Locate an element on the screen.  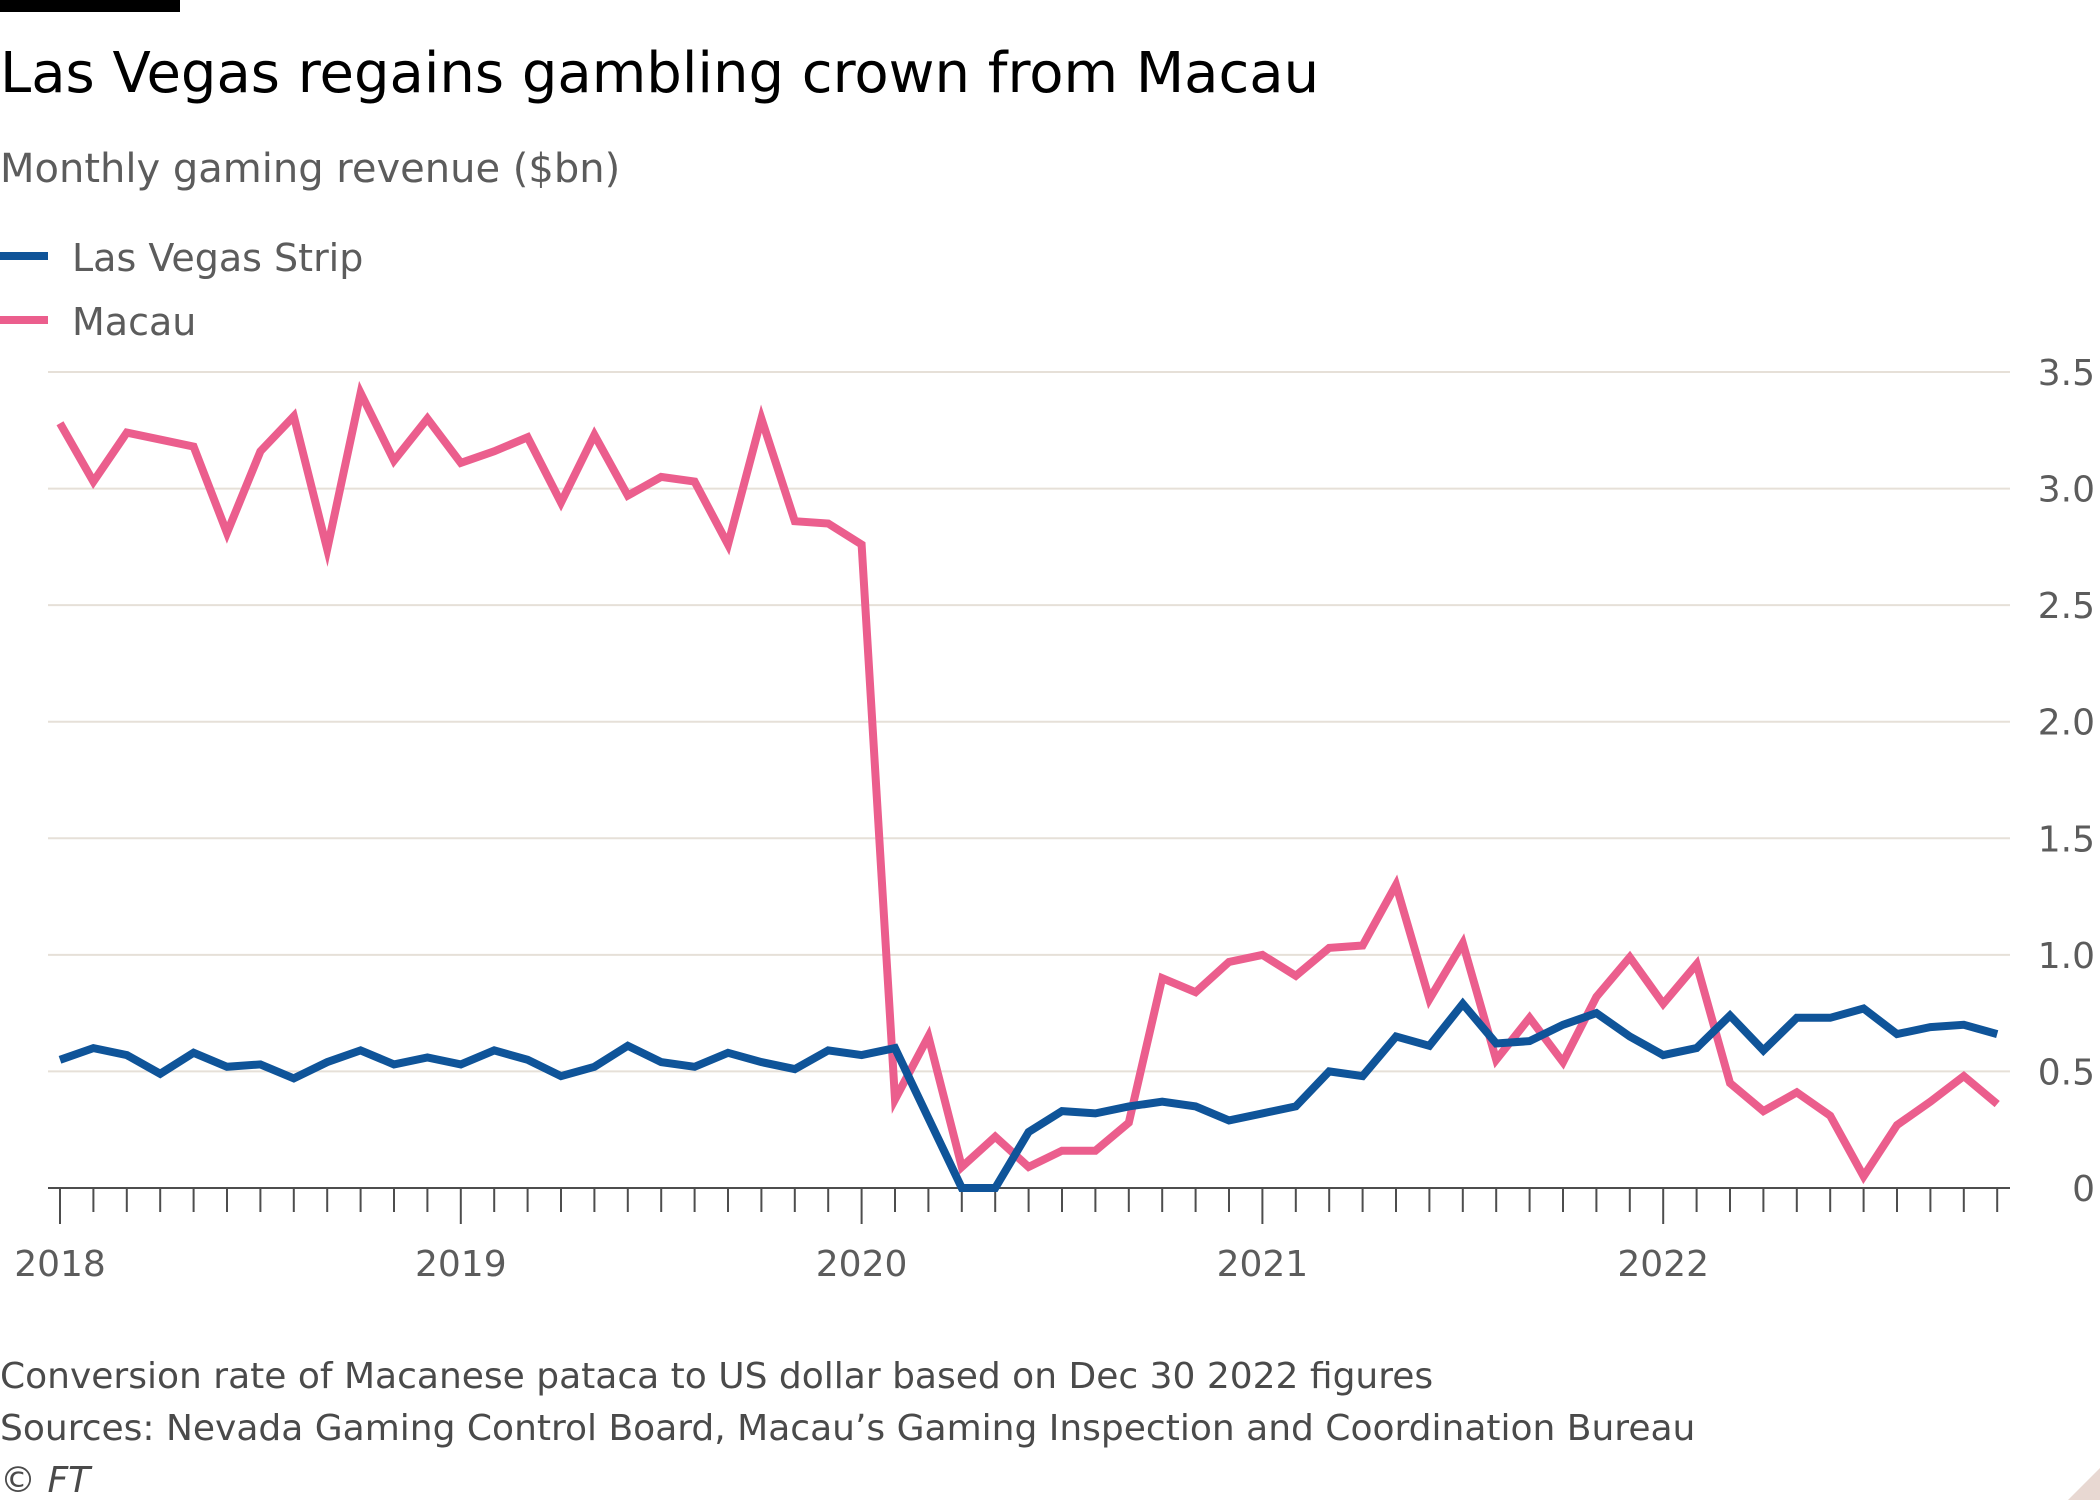
series-line-las-vegas-strip is located at coordinates (1028, 1094).